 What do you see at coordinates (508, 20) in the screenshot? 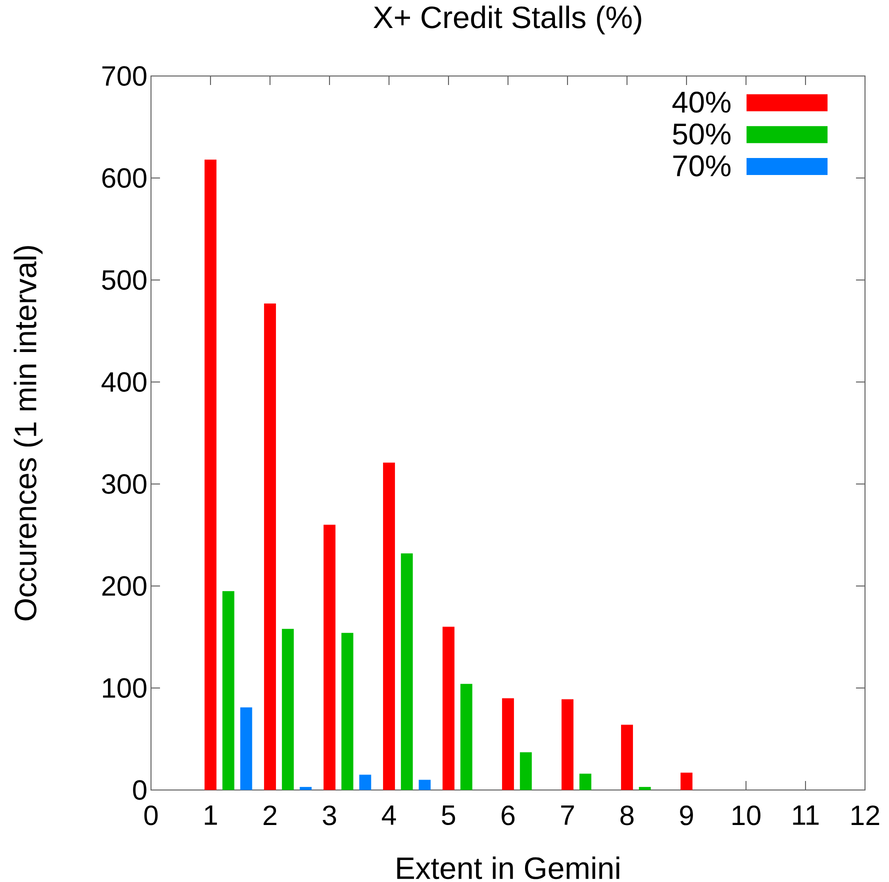
I see `chart-title: X+ Credit Stalls (%)` at bounding box center [508, 20].